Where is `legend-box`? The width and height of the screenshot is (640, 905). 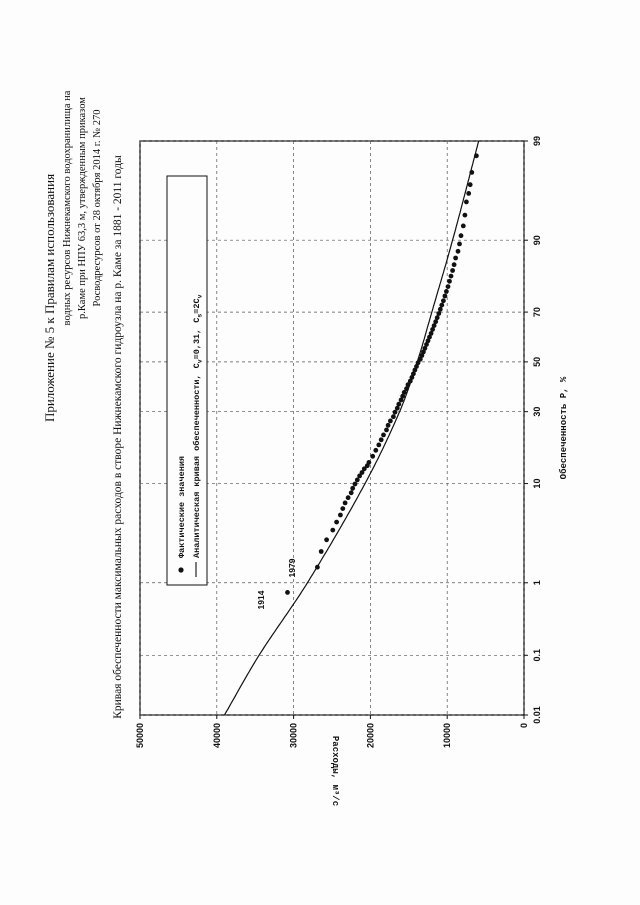
legend-box is located at coordinates (187, 380).